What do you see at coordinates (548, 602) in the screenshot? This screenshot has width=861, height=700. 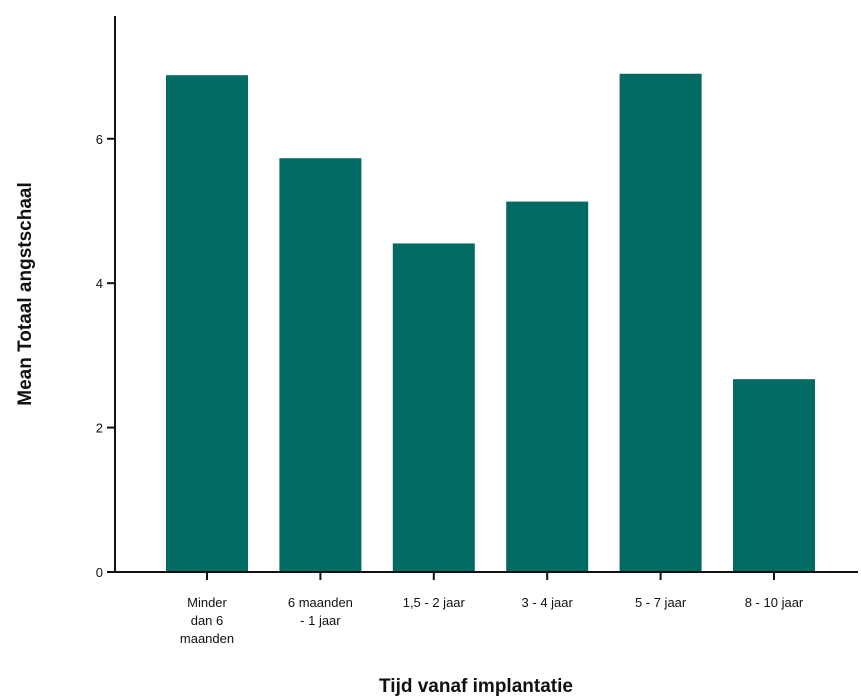 I see `x-tick-label: 3 - 4 jaar` at bounding box center [548, 602].